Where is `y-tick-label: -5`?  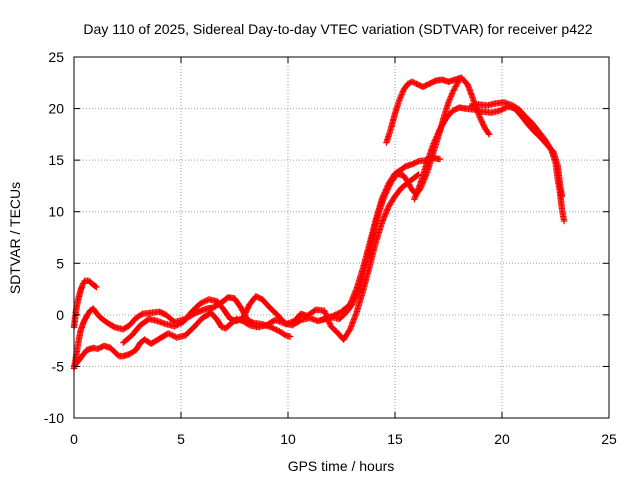 y-tick-label: -5 is located at coordinates (58, 366).